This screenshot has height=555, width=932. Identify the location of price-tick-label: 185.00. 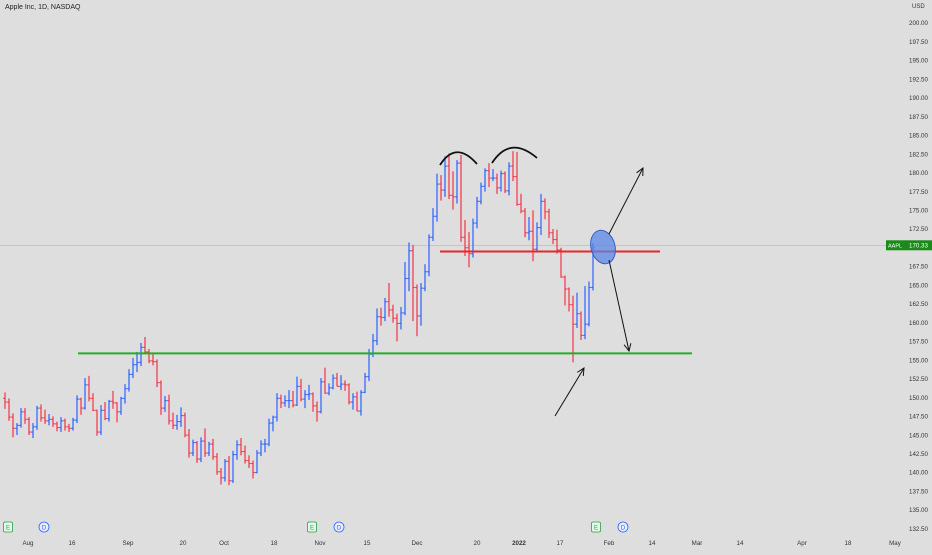
(918, 136).